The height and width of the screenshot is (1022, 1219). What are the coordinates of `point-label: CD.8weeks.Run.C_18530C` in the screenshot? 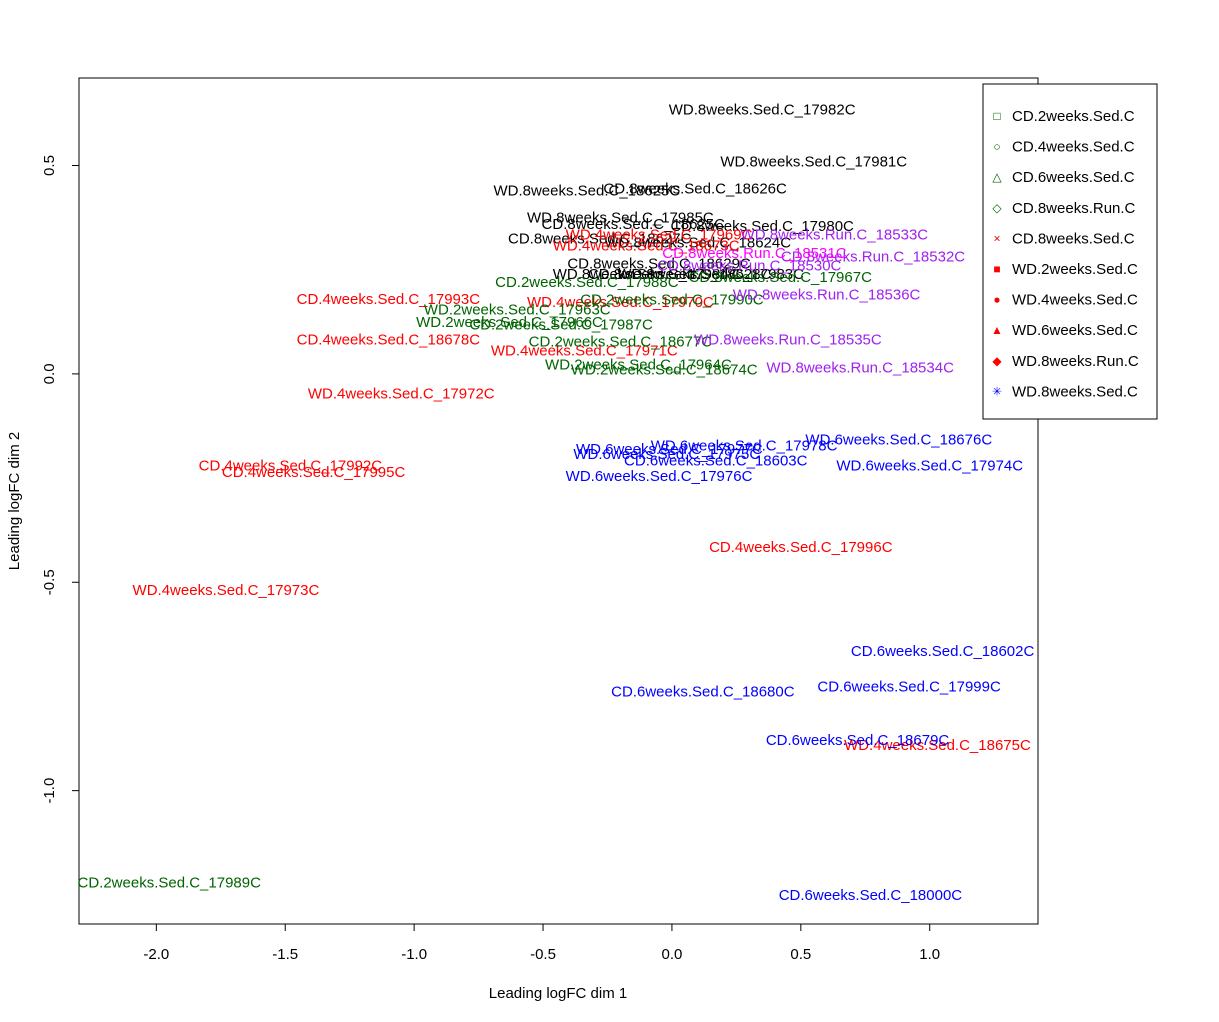 It's located at (749, 266).